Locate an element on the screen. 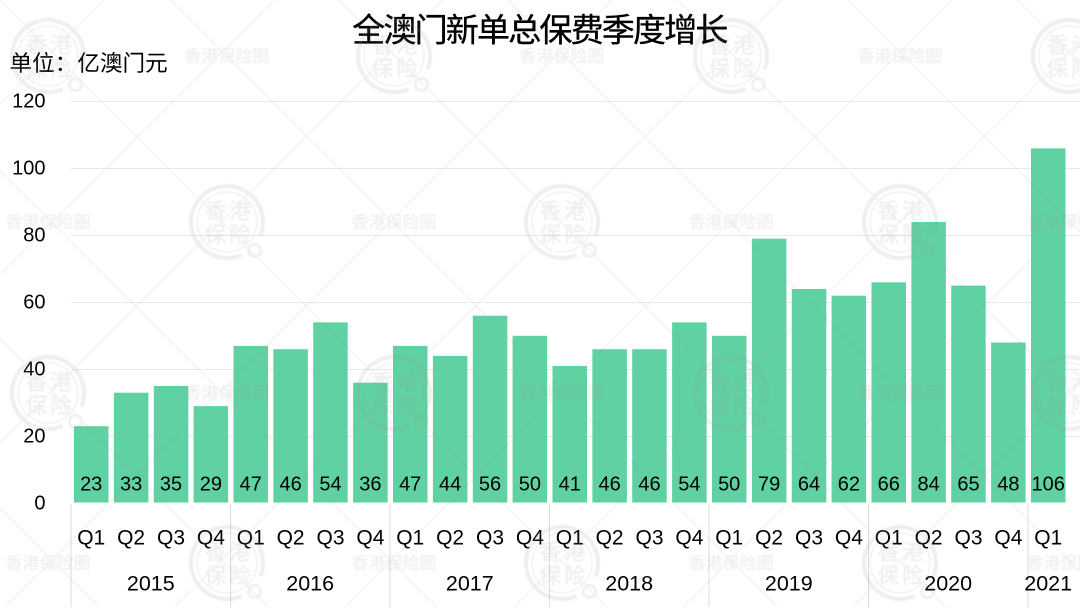  svg-text: 35 is located at coordinates (171, 485).